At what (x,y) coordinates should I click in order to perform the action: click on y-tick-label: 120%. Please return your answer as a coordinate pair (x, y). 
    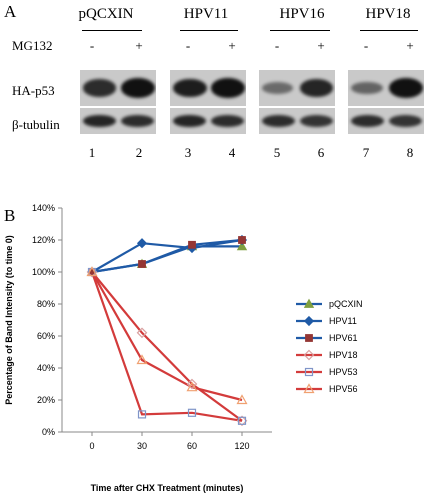
    Looking at the image, I should click on (43, 240).